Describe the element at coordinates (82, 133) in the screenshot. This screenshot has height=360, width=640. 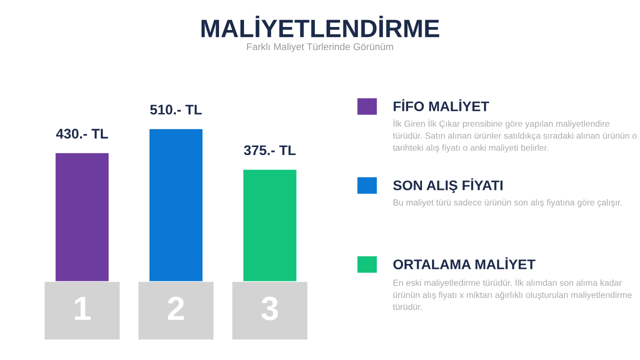
I see `data-label: 430.- TL` at that location.